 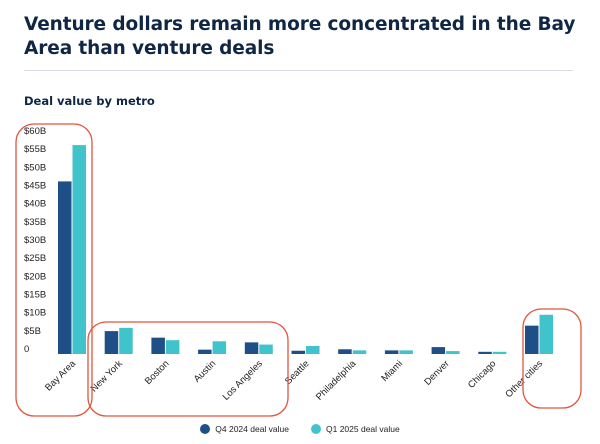 What do you see at coordinates (35, 204) in the screenshot?
I see `y-tick-label: $40B` at bounding box center [35, 204].